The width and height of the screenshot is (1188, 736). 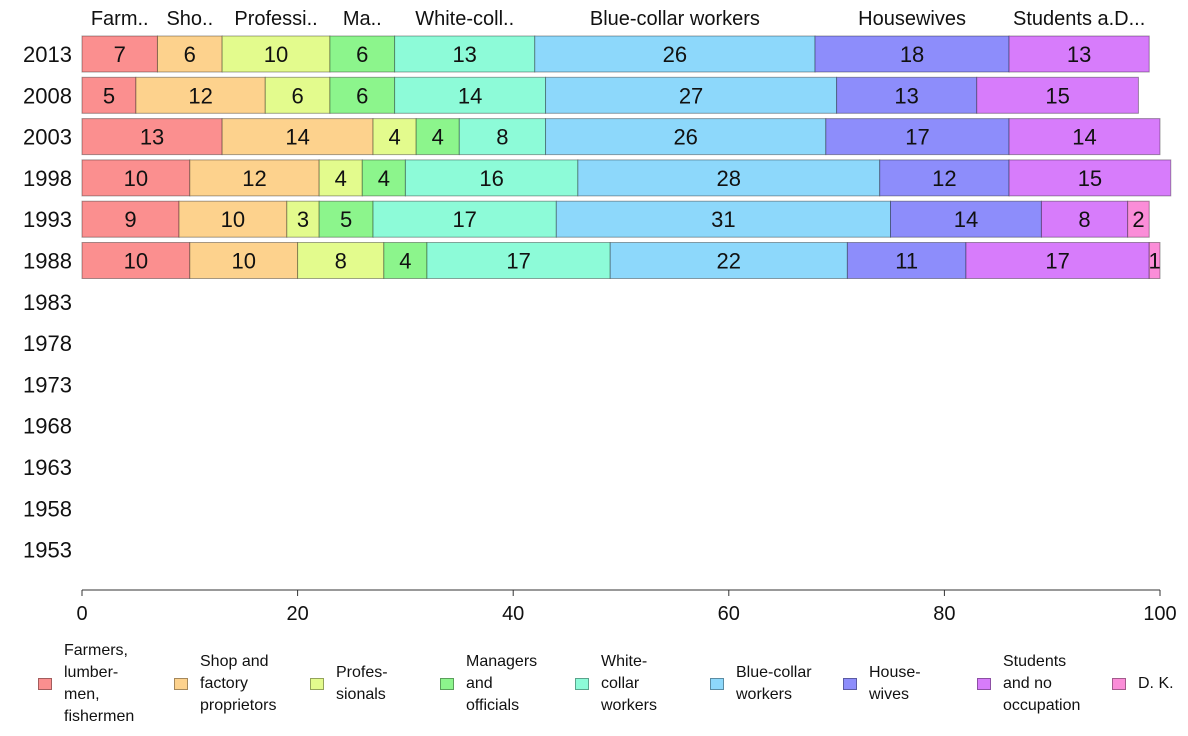 I want to click on y-tick-label: 1953, so click(x=47, y=550).